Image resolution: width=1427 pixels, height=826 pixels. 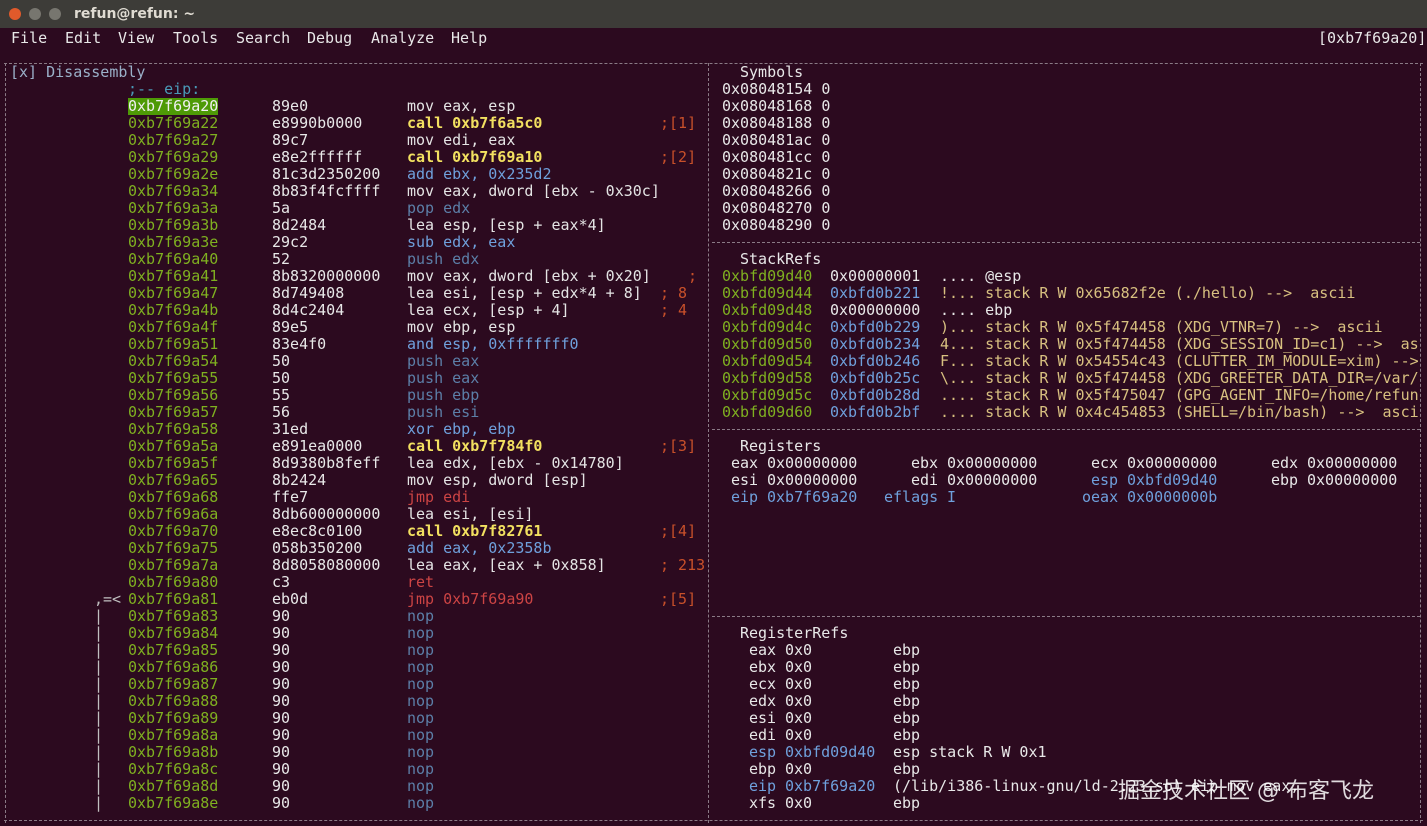 I want to click on menu-item: Edit, so click(x=83, y=37).